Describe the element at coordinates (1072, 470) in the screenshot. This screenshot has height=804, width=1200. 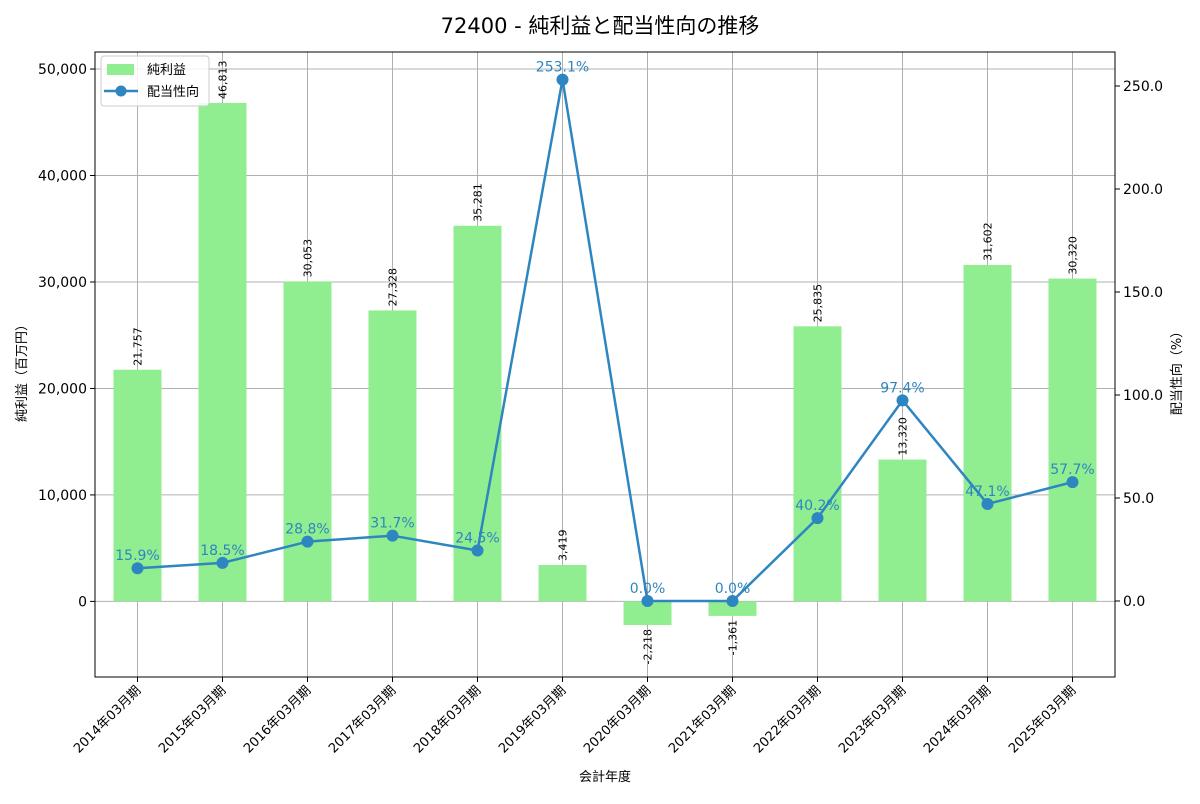
I see `payout-ratio-label: 57.7%` at that location.